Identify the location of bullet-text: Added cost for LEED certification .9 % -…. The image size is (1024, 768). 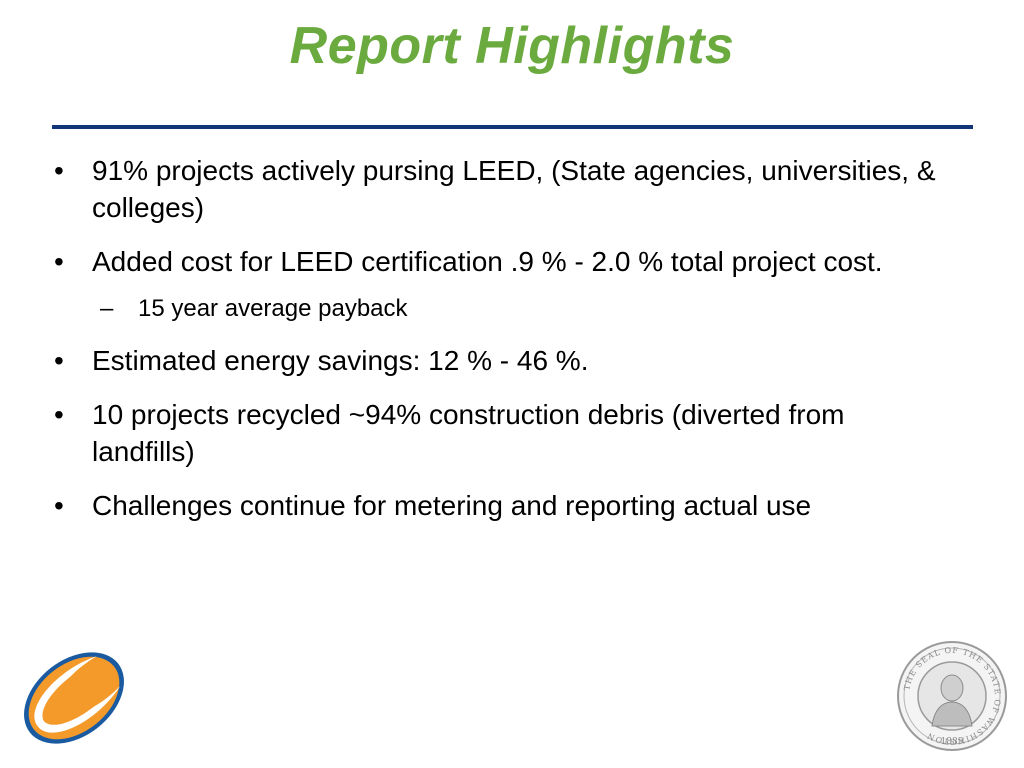
(487, 261).